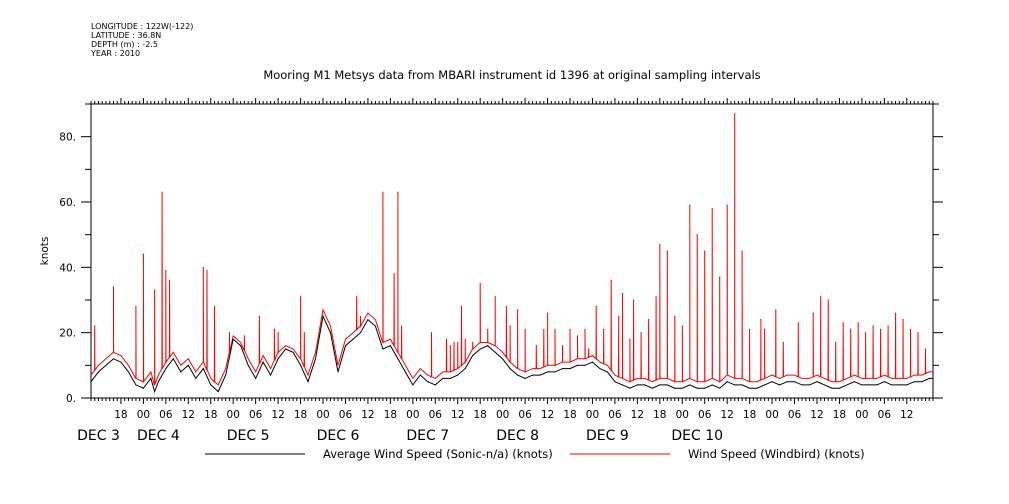 The image size is (1009, 504). I want to click on x-day-label: DEC 3, so click(98, 436).